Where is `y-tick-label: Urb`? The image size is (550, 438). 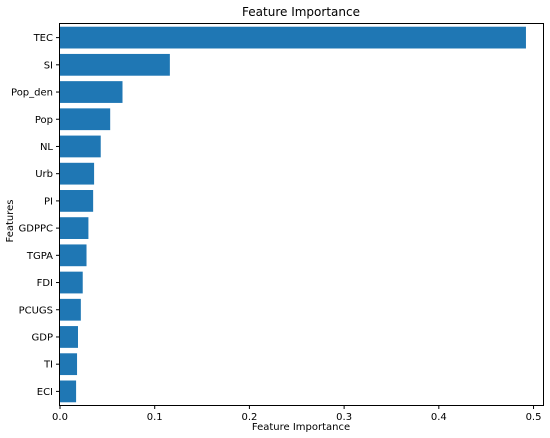
y-tick-label: Urb is located at coordinates (44, 174).